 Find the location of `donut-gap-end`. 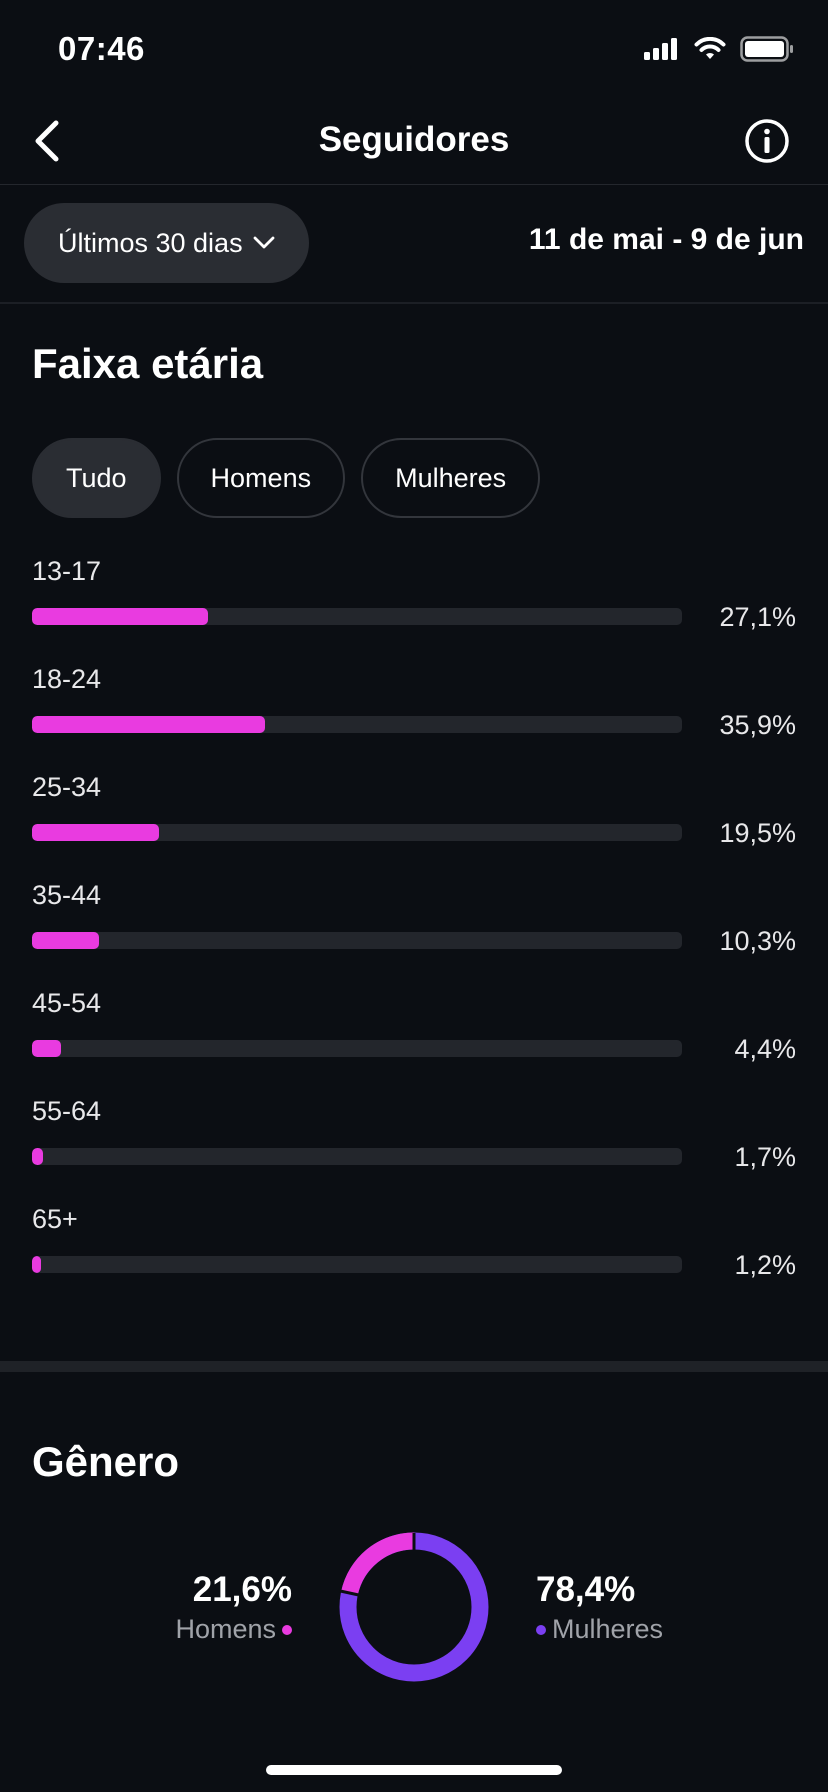

donut-gap-end is located at coordinates (349, 1593).